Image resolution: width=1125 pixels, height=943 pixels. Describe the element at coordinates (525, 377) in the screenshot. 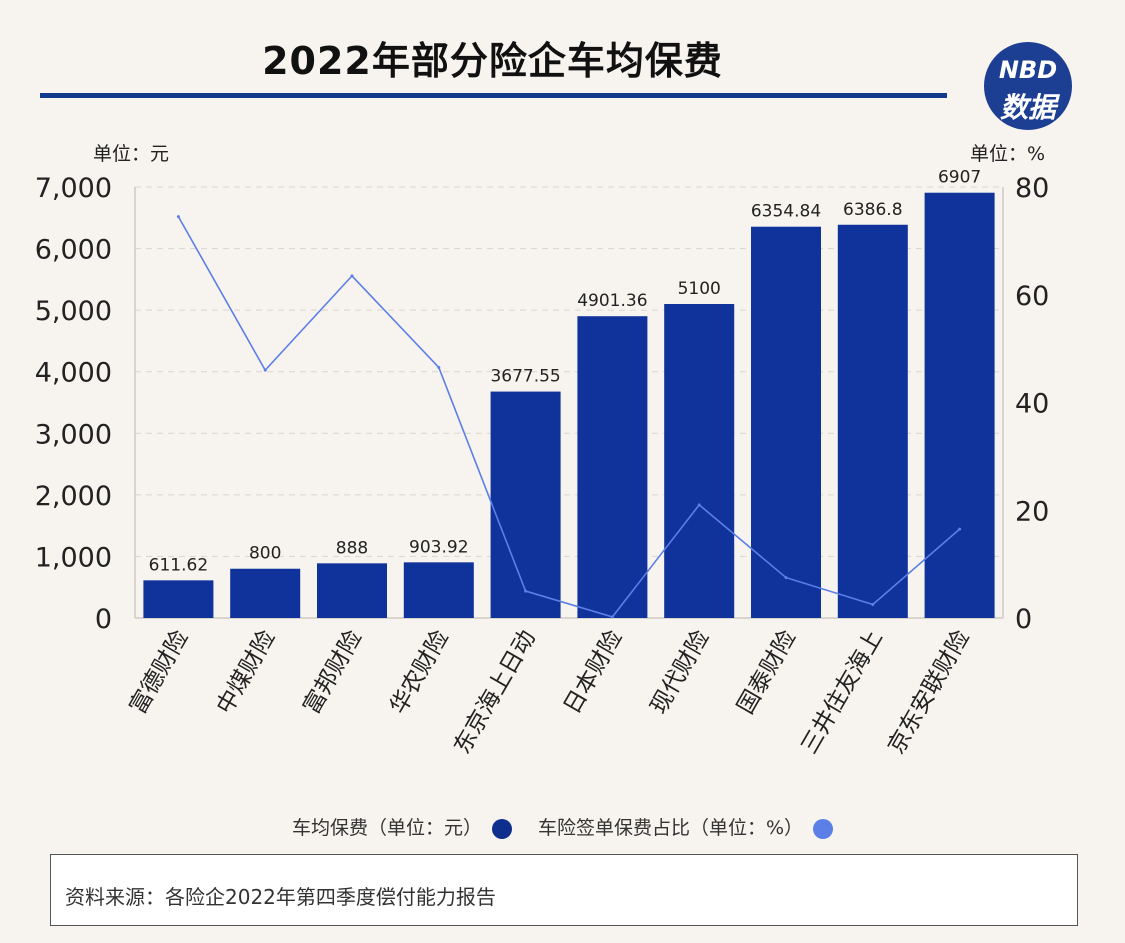

I see `bar-value-label: 3677.55` at that location.